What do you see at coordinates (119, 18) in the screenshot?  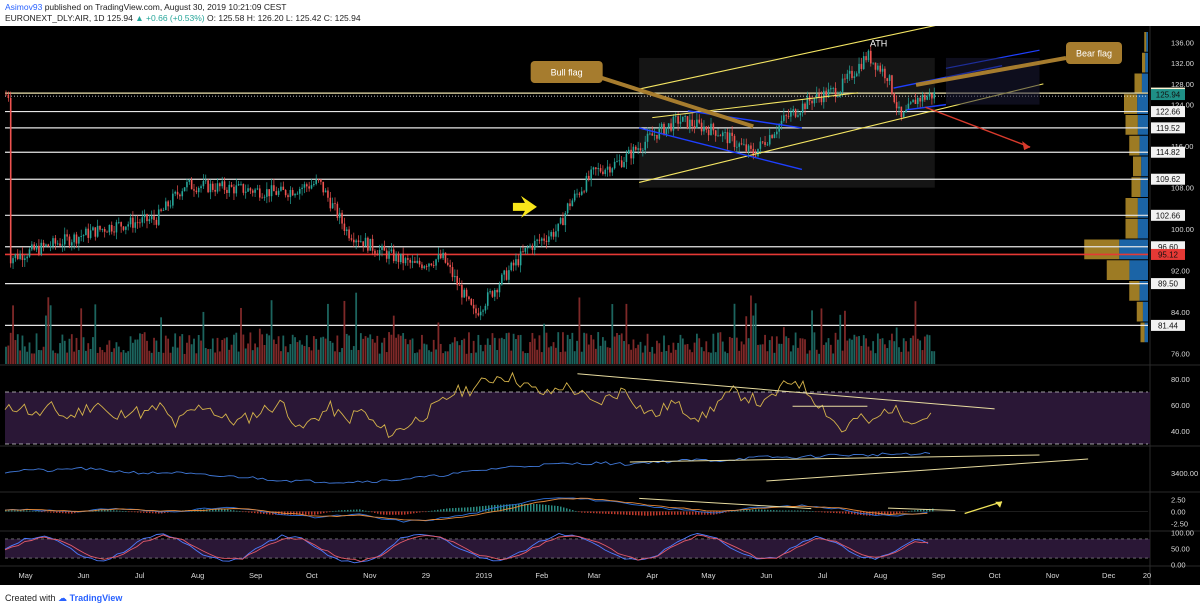 I see `last-price: 125.94` at bounding box center [119, 18].